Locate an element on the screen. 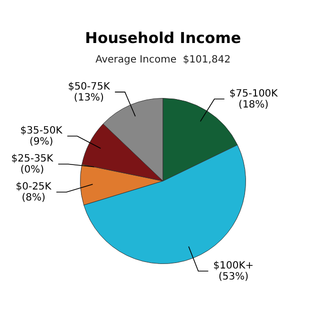 This screenshot has height=325, width=325. data-label: (8%) is located at coordinates (34, 198).